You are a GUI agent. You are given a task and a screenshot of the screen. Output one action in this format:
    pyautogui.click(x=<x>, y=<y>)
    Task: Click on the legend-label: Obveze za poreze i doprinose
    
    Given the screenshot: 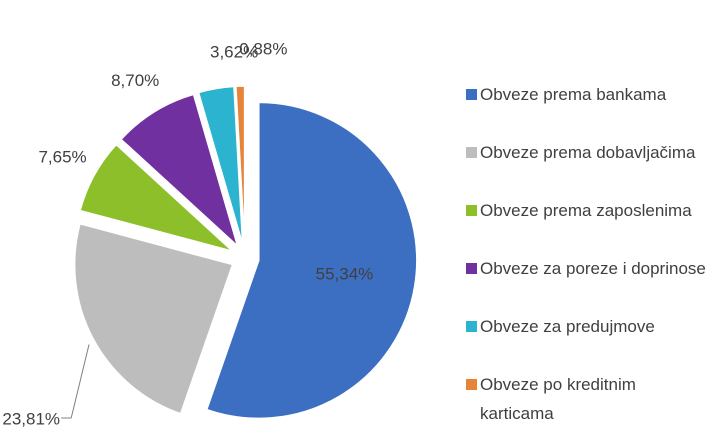 What is the action you would take?
    pyautogui.click(x=593, y=268)
    